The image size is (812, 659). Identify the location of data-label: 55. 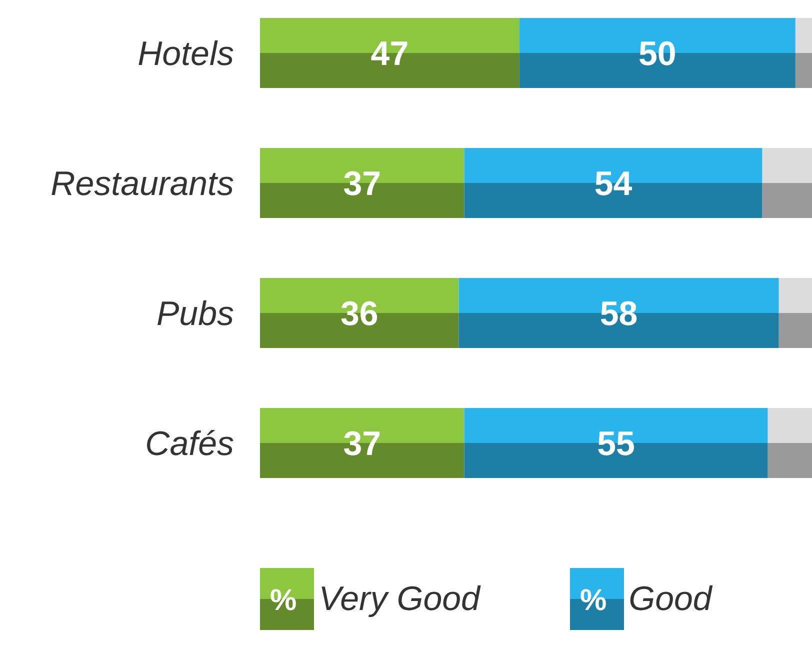
(616, 444).